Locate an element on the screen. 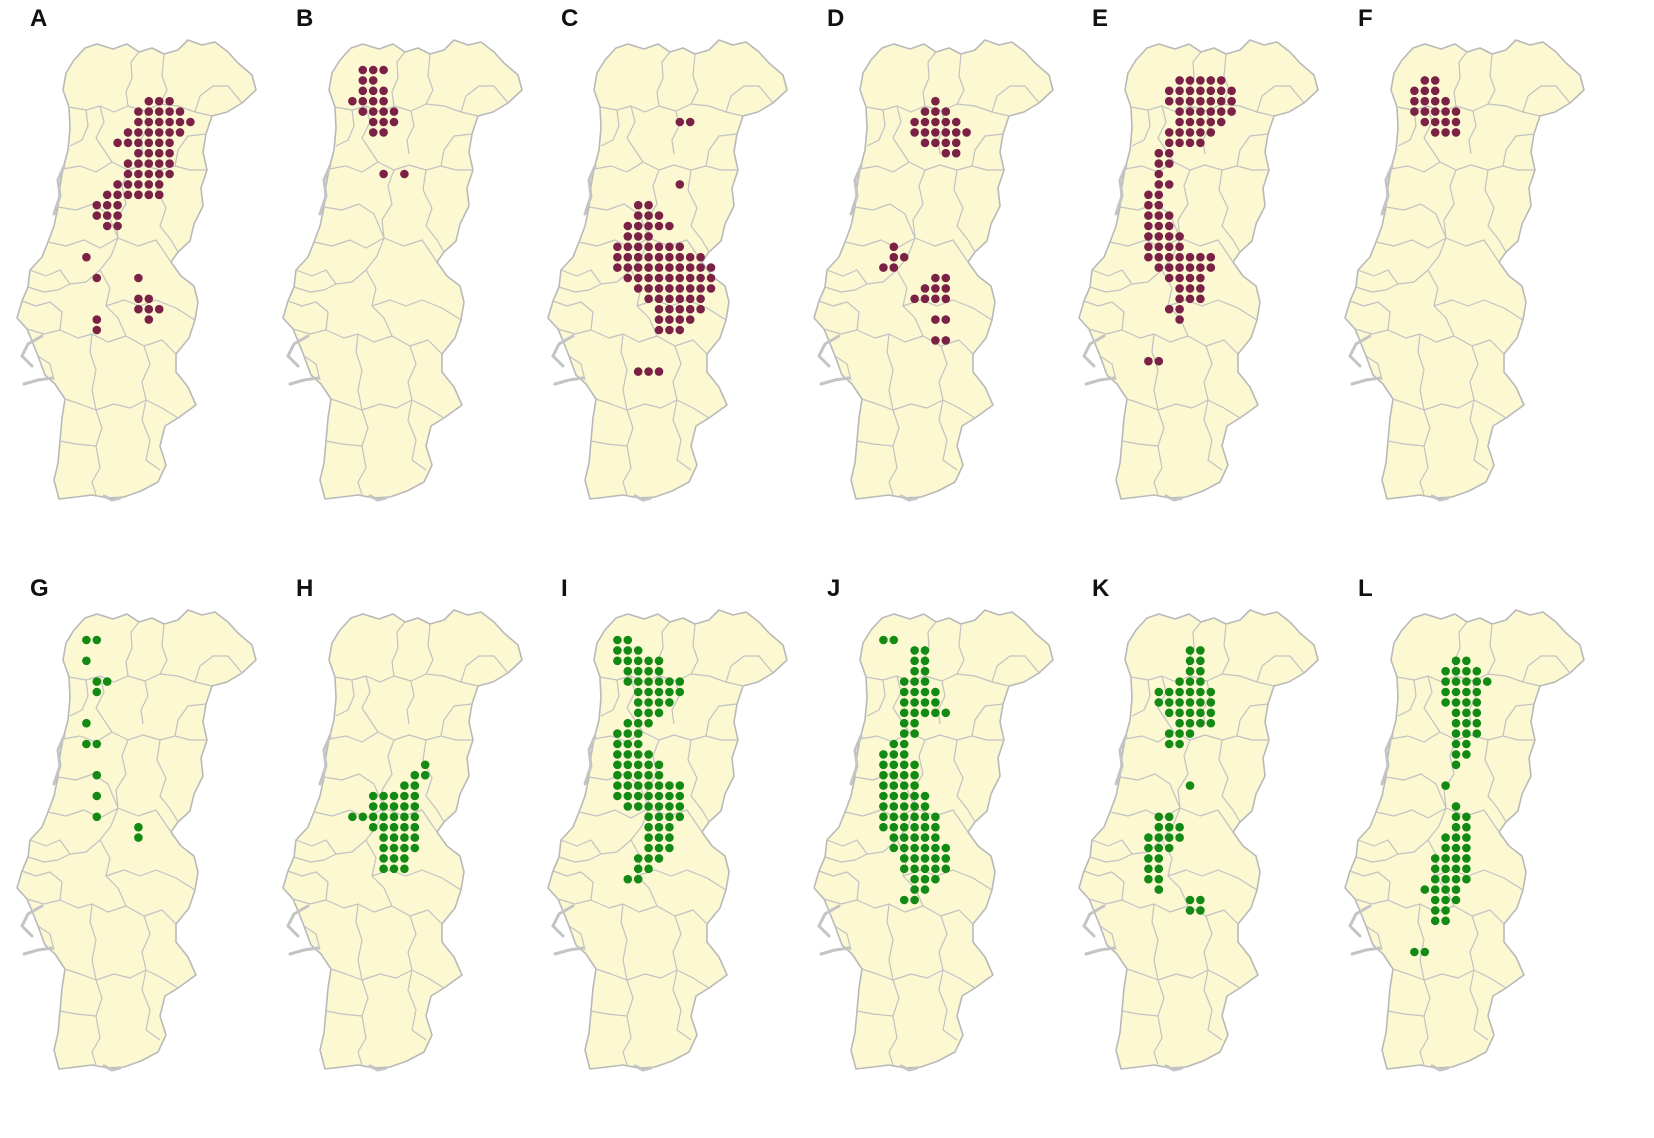 This screenshot has width=1654, height=1138. occurrence-dots is located at coordinates (1435, 106).